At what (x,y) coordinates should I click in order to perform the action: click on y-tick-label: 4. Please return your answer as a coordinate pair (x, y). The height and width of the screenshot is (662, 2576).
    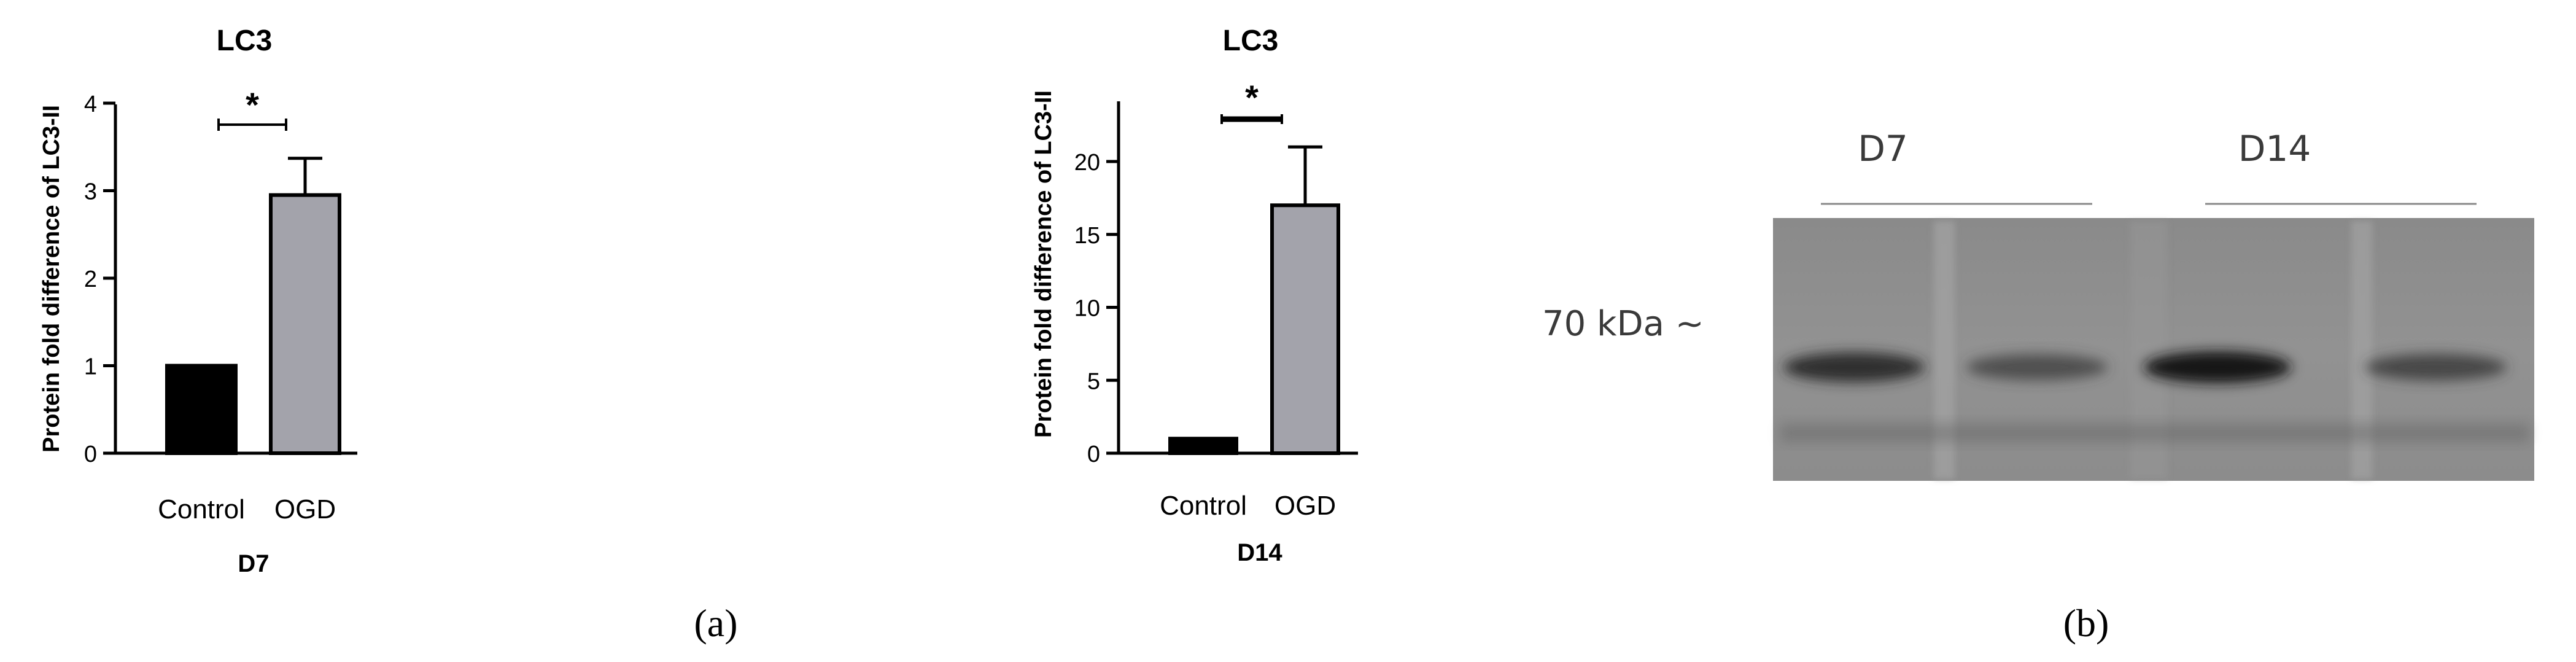
    Looking at the image, I should click on (90, 105).